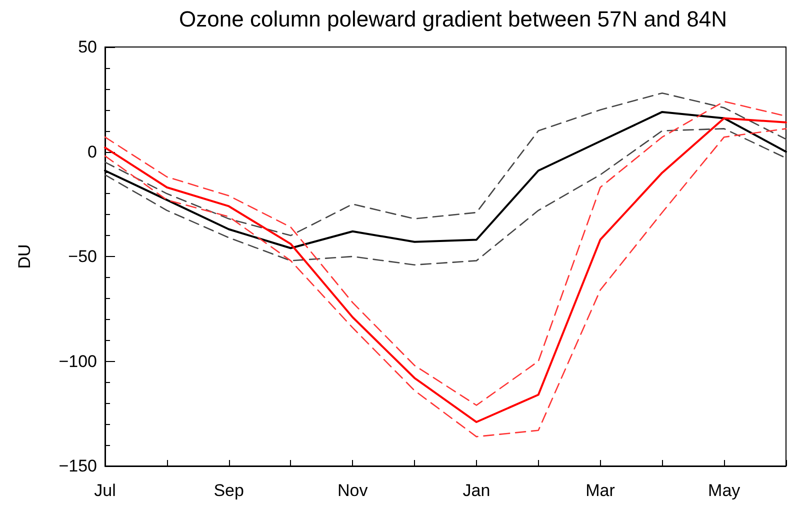 The width and height of the screenshot is (805, 519). I want to click on x-tick-label: Sep, so click(229, 490).